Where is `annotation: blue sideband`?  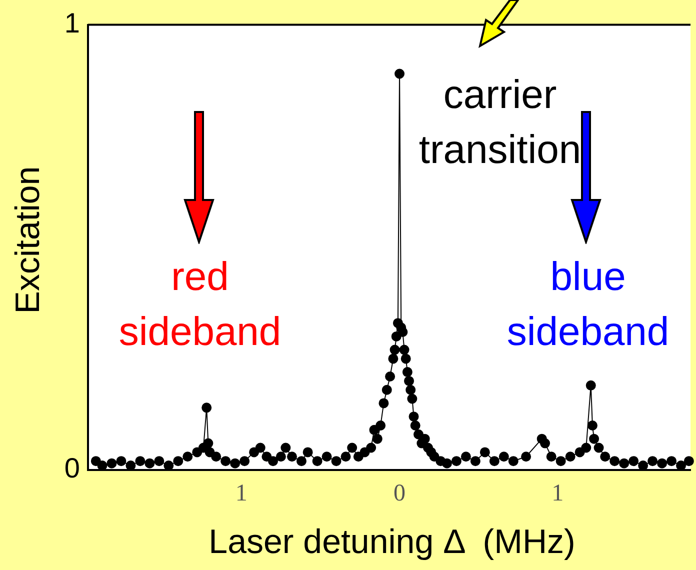 annotation: blue sideband is located at coordinates (588, 305).